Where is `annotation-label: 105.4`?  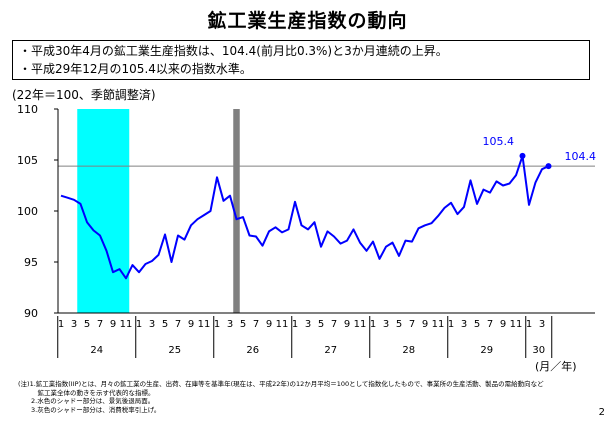
annotation-label: 105.4 is located at coordinates (499, 141).